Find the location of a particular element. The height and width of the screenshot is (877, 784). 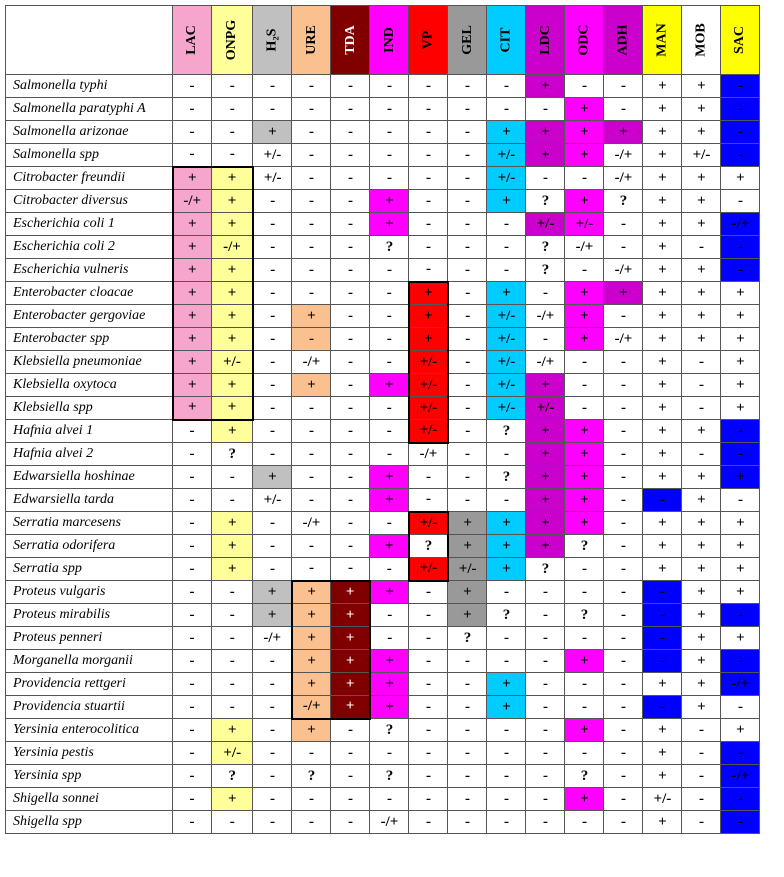

table-row: Enterobacter spp + + - - - - + - +/- - + -/+ + + + is located at coordinates (383, 339).